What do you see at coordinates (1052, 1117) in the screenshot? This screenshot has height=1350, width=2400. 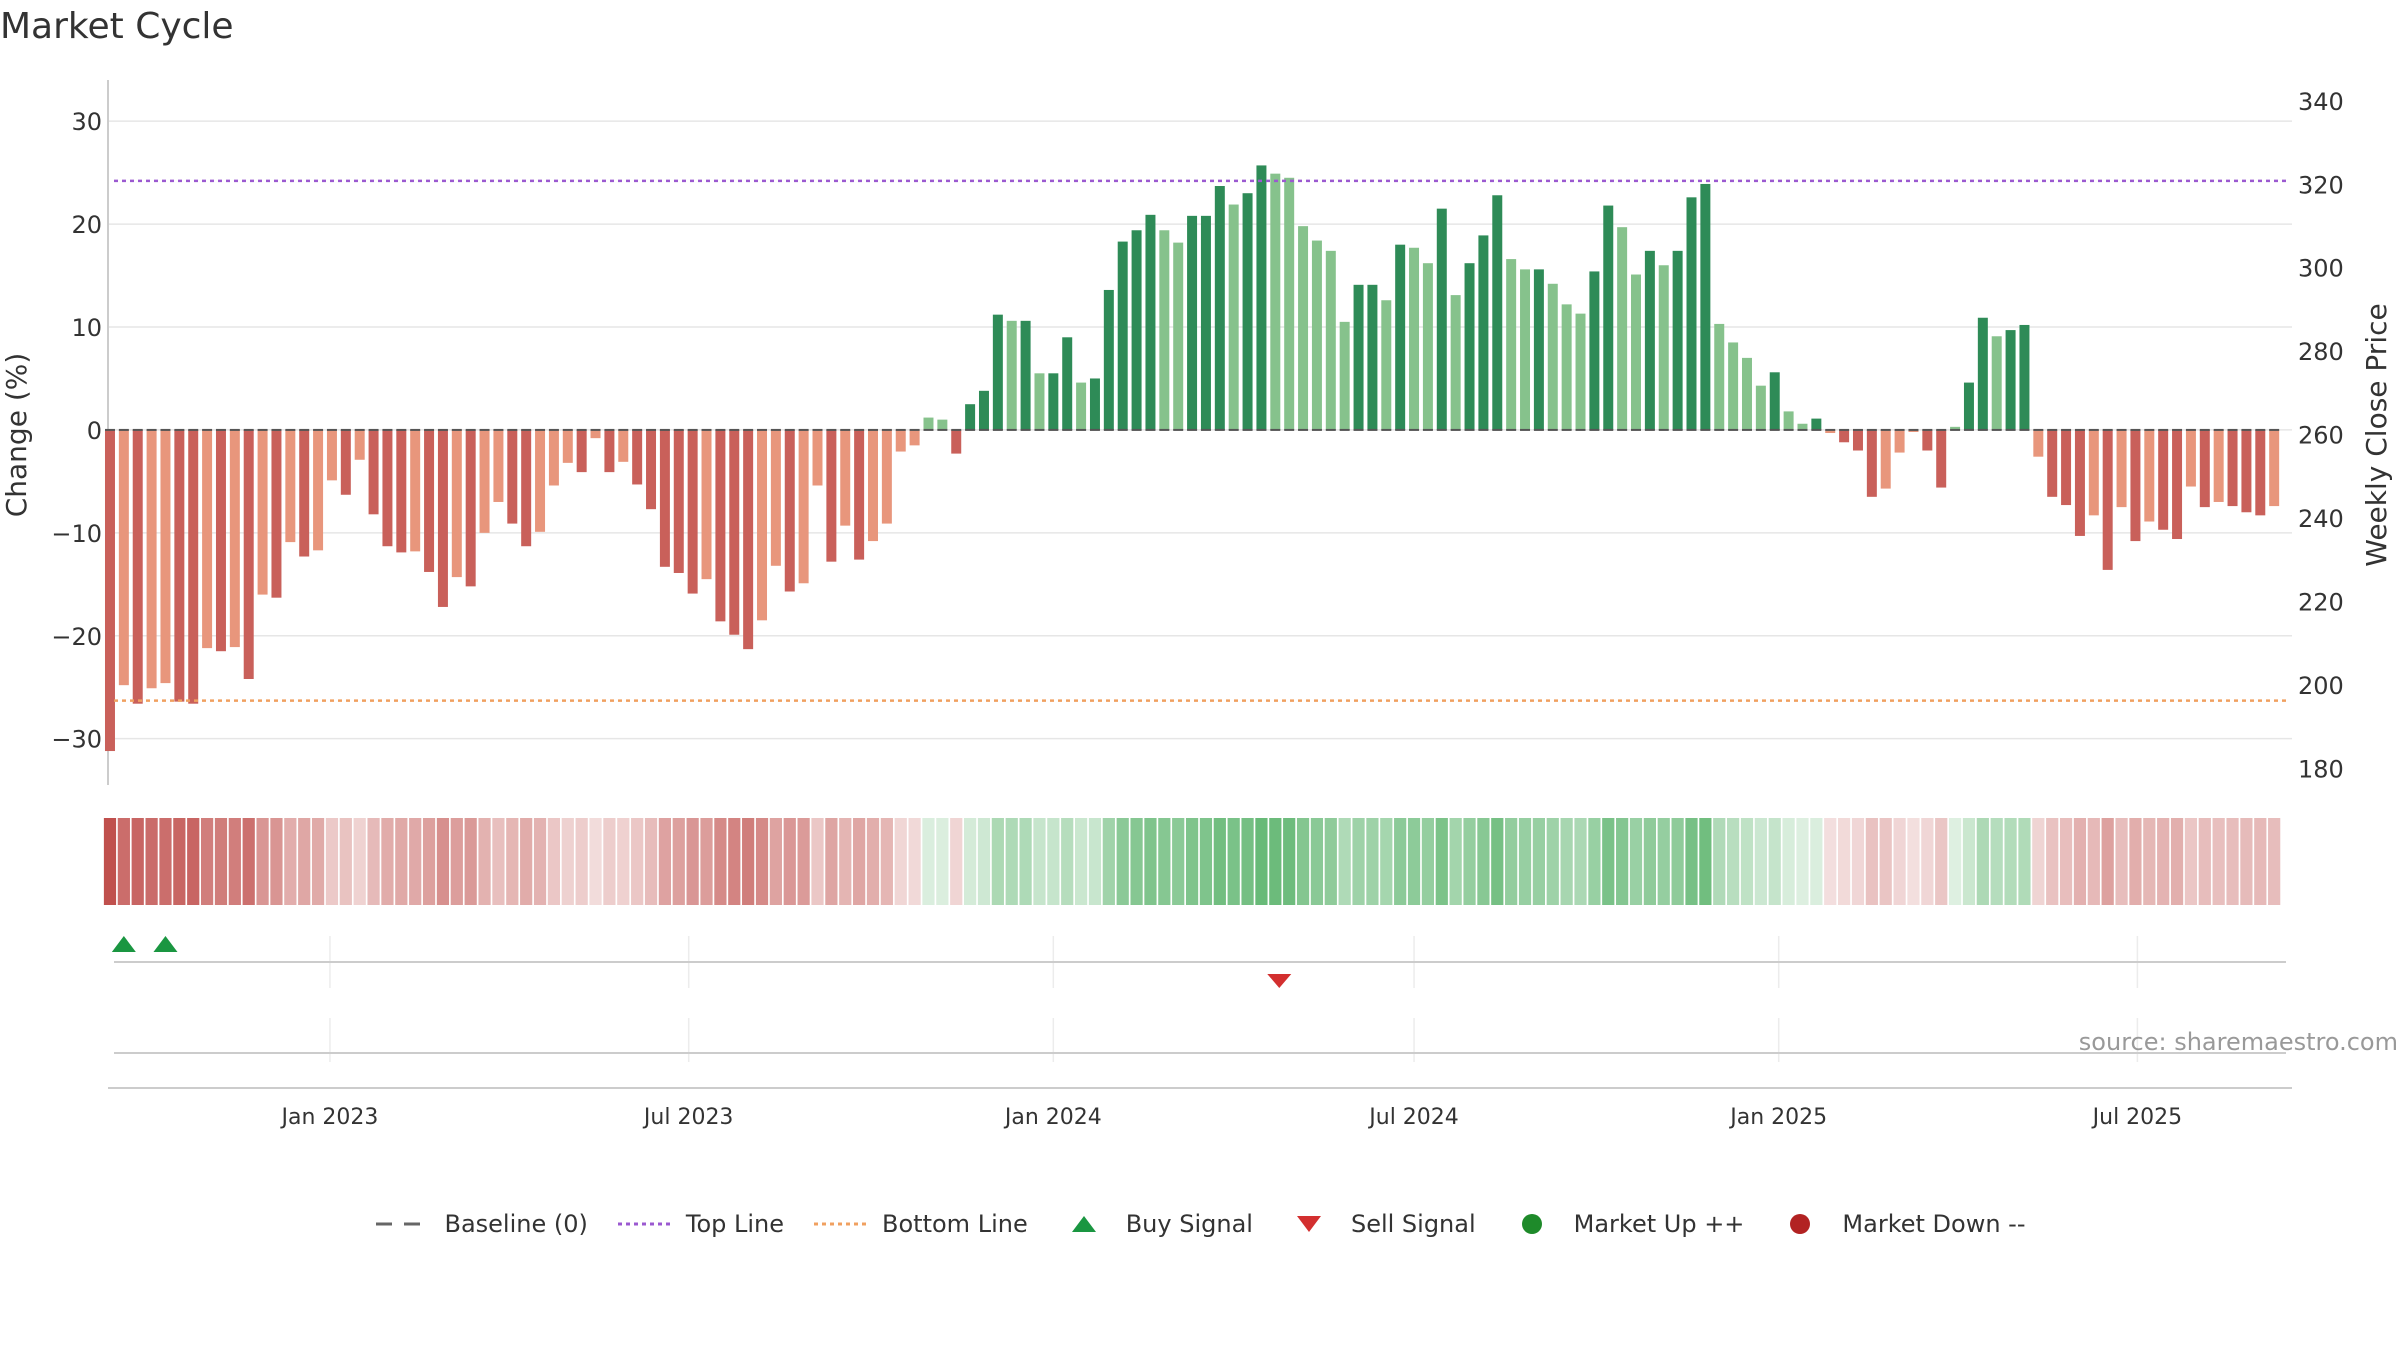 I see `x-tick-label: Jan 2024` at bounding box center [1052, 1117].